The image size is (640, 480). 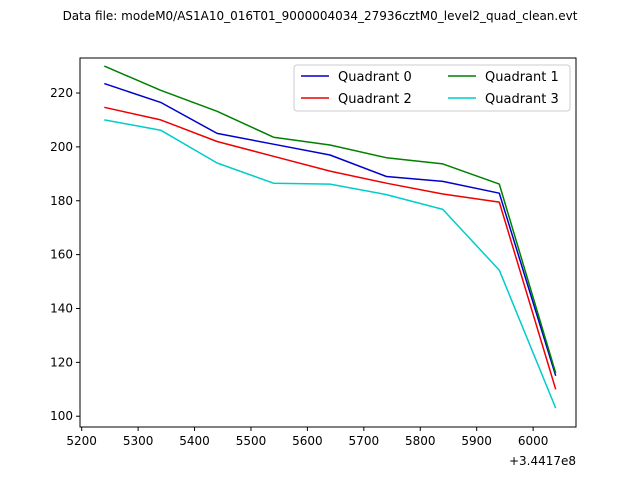 I want to click on y-tick-label: 120, so click(x=61, y=362).